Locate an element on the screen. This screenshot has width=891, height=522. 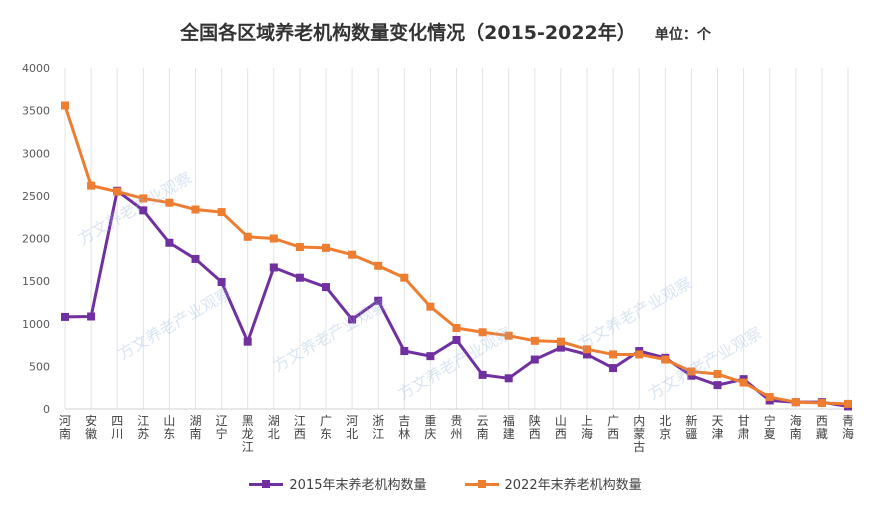
x-tick-label: 甘肃 is located at coordinates (744, 427).